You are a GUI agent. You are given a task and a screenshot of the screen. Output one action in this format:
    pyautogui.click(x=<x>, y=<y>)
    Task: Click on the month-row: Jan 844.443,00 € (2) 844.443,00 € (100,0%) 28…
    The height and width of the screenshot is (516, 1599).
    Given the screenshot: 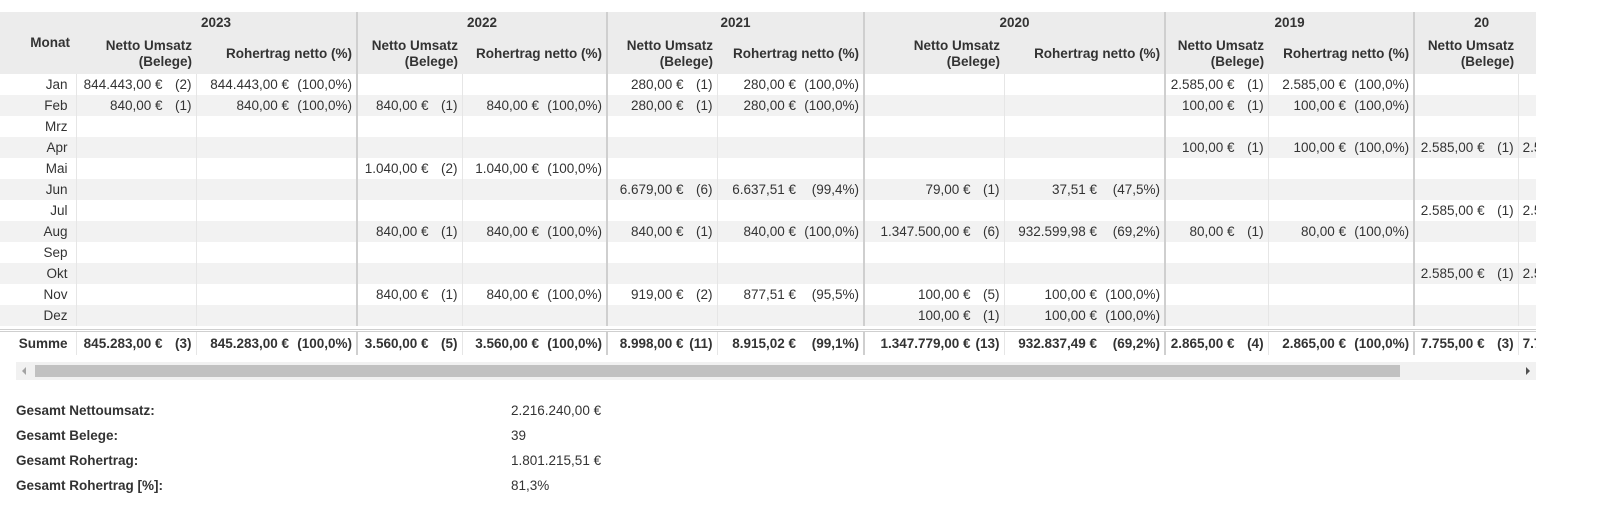 What is the action you would take?
    pyautogui.click(x=768, y=84)
    